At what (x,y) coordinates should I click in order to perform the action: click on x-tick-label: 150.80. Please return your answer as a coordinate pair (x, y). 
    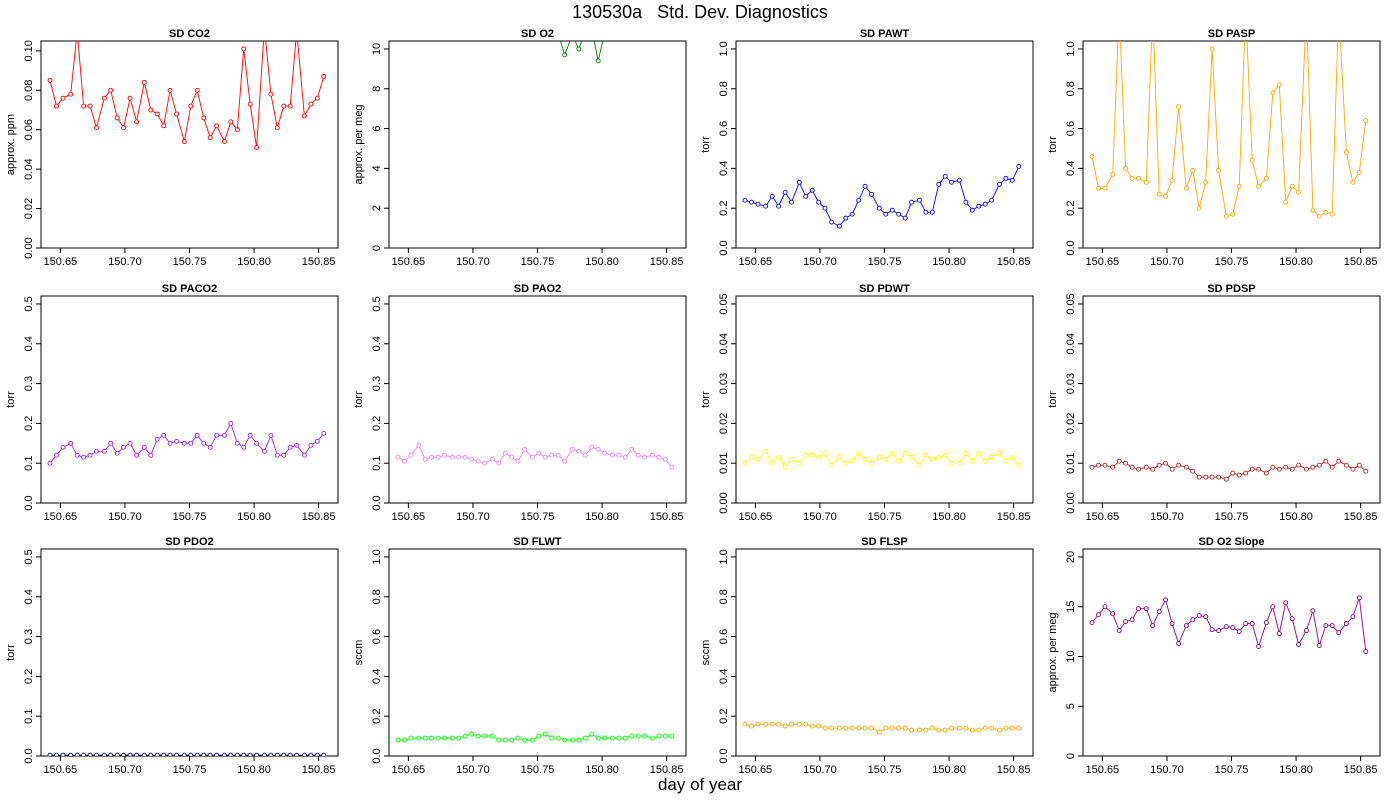
    Looking at the image, I should click on (949, 262).